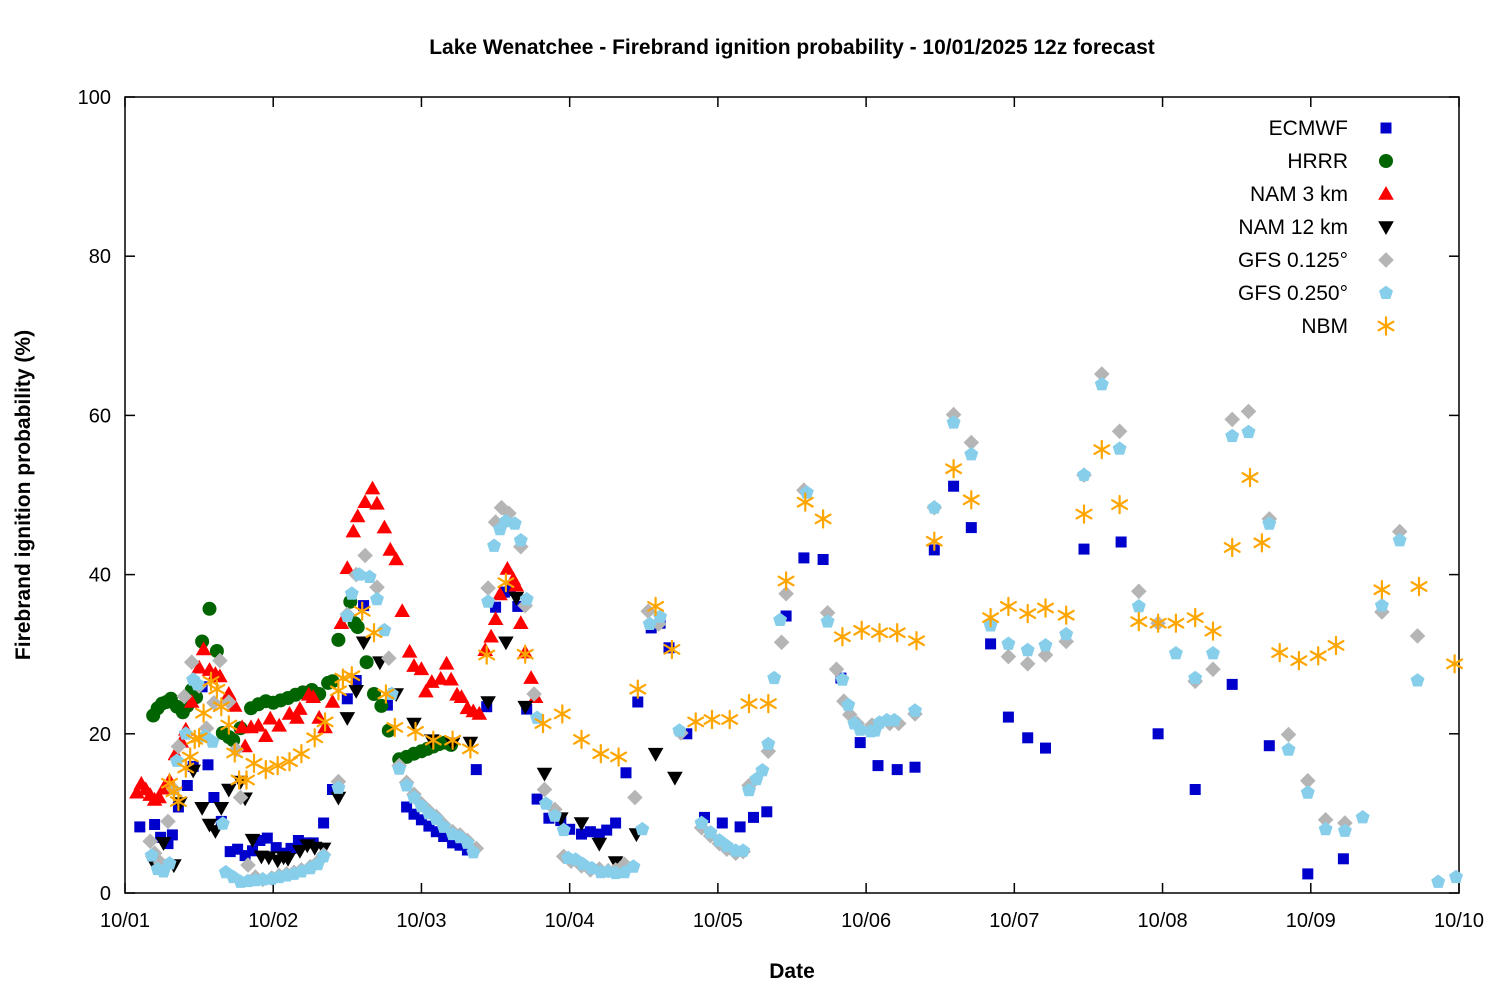  Describe the element at coordinates (273, 921) in the screenshot. I see `x-tick-label: 10/02` at that location.